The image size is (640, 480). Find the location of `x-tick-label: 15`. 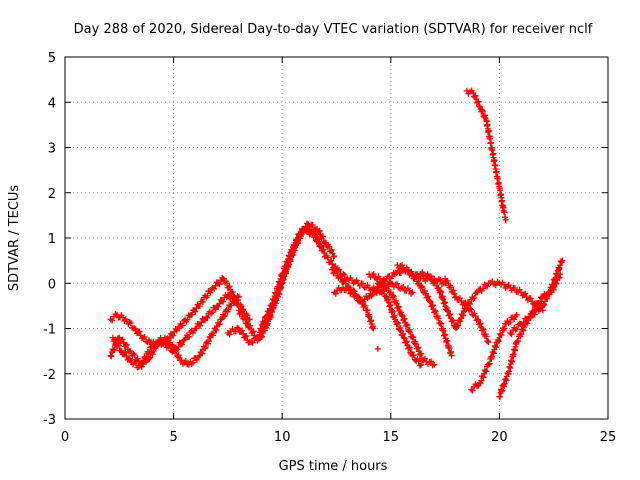

x-tick-label: 15 is located at coordinates (391, 437).